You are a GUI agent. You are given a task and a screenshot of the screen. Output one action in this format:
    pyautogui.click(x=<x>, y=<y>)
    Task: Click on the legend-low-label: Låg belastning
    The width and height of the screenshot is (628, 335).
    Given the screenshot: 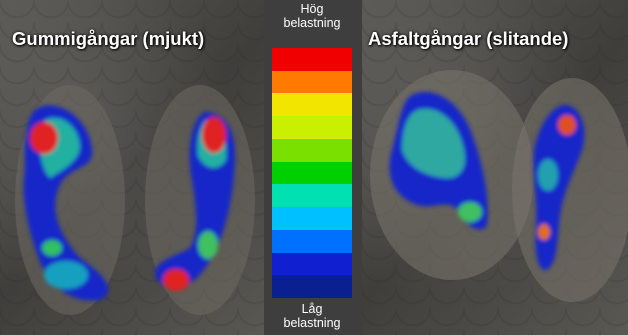 What is the action you would take?
    pyautogui.click(x=312, y=316)
    